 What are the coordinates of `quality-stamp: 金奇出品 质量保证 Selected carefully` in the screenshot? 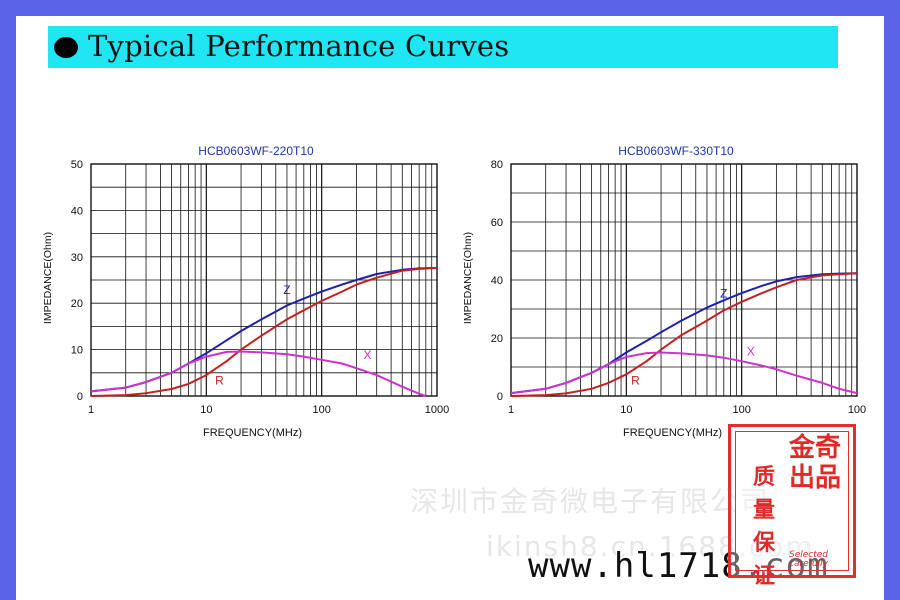 It's located at (792, 506).